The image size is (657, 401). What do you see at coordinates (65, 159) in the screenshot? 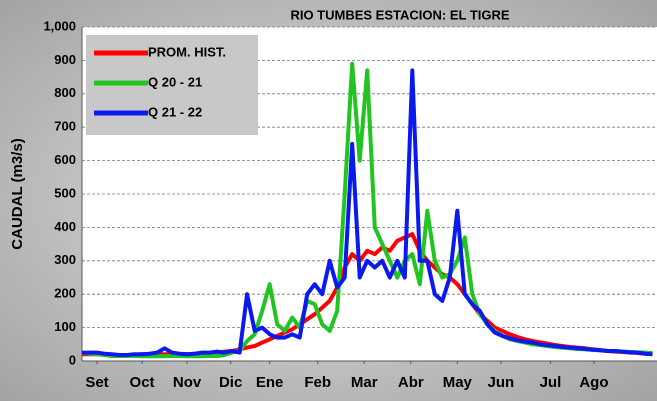
I see `y-tick-label: 600` at bounding box center [65, 159].